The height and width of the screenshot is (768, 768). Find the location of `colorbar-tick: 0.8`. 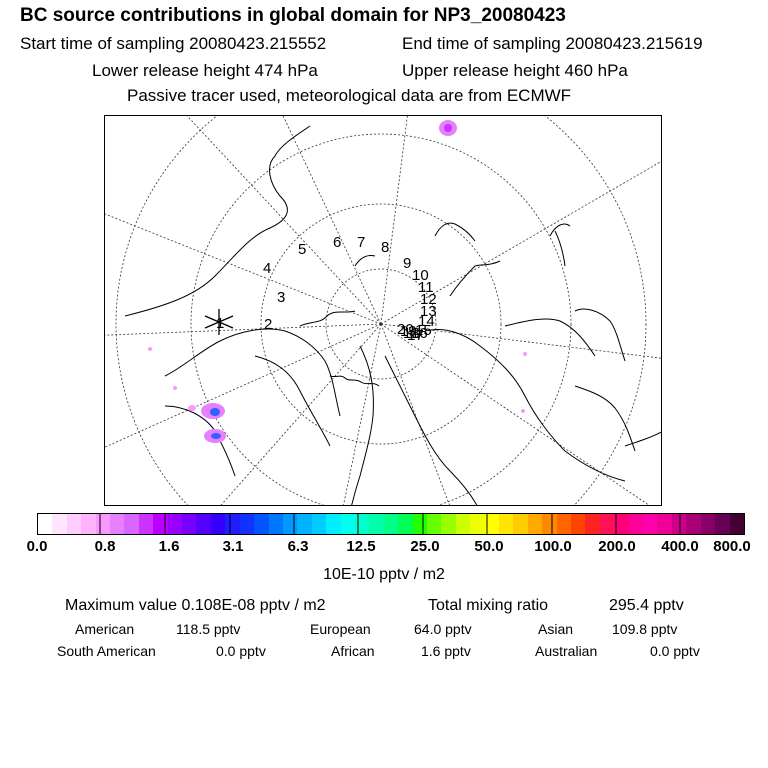

colorbar-tick: 0.8 is located at coordinates (105, 546).